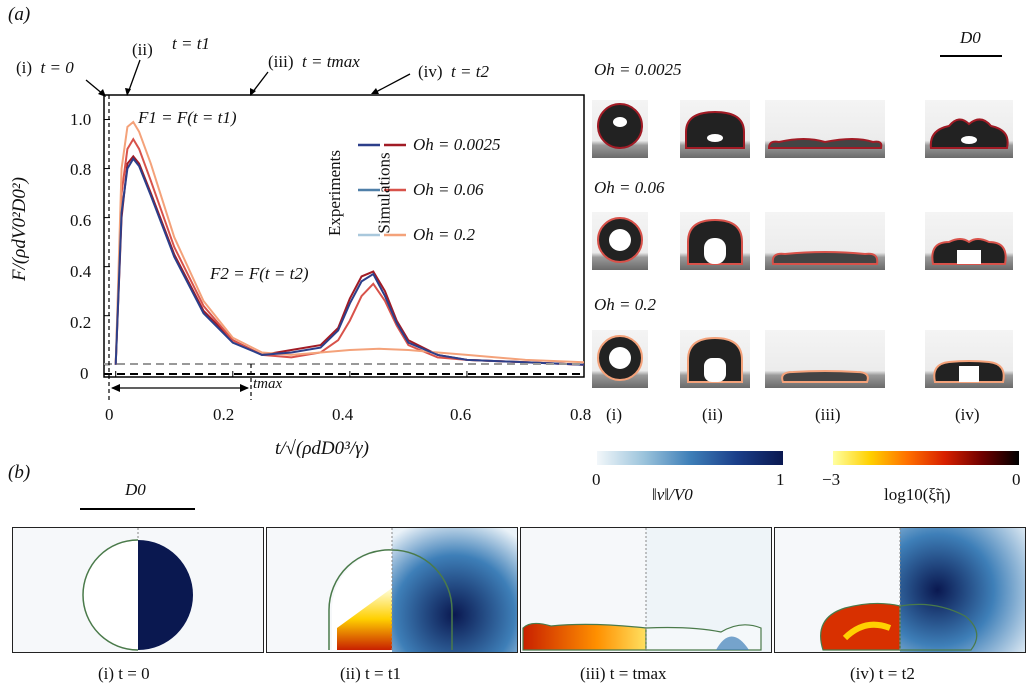 This screenshot has height=690, width=1028. What do you see at coordinates (620, 129) in the screenshot?
I see `snapshot-oh1-i` at bounding box center [620, 129].